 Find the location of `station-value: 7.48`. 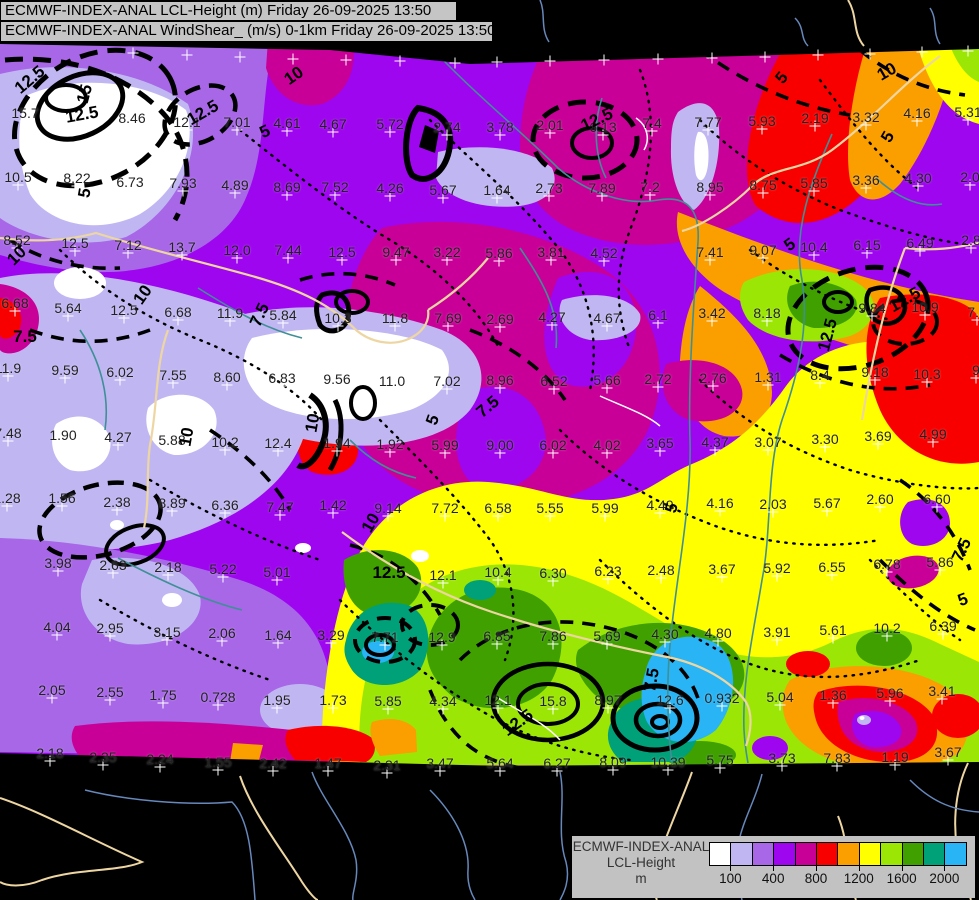

station-value: 7.48 is located at coordinates (11, 433).